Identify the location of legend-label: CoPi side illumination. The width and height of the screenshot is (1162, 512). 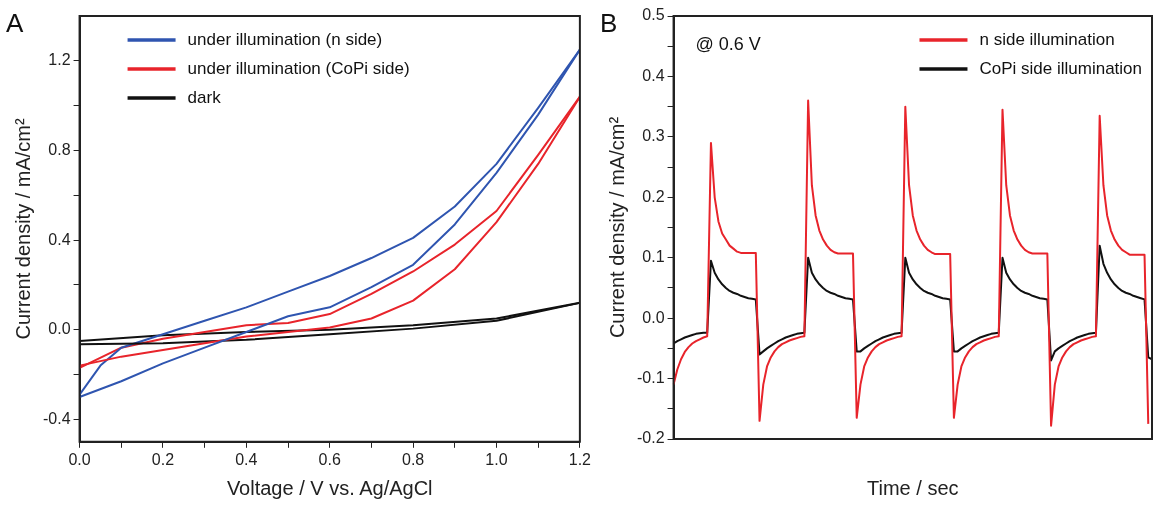
(1061, 68).